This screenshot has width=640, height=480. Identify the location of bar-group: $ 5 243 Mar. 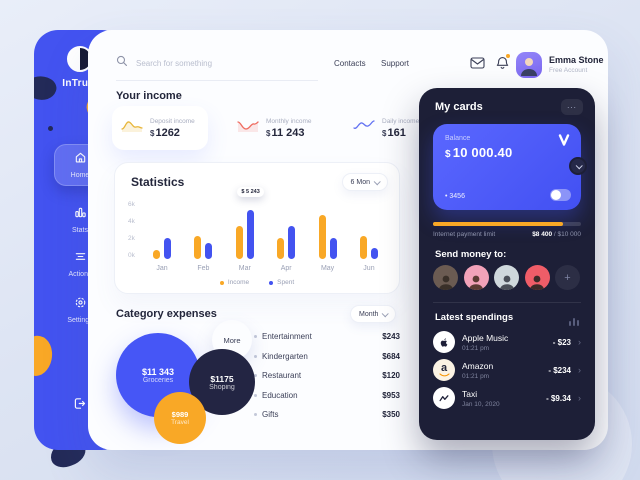
(249, 229).